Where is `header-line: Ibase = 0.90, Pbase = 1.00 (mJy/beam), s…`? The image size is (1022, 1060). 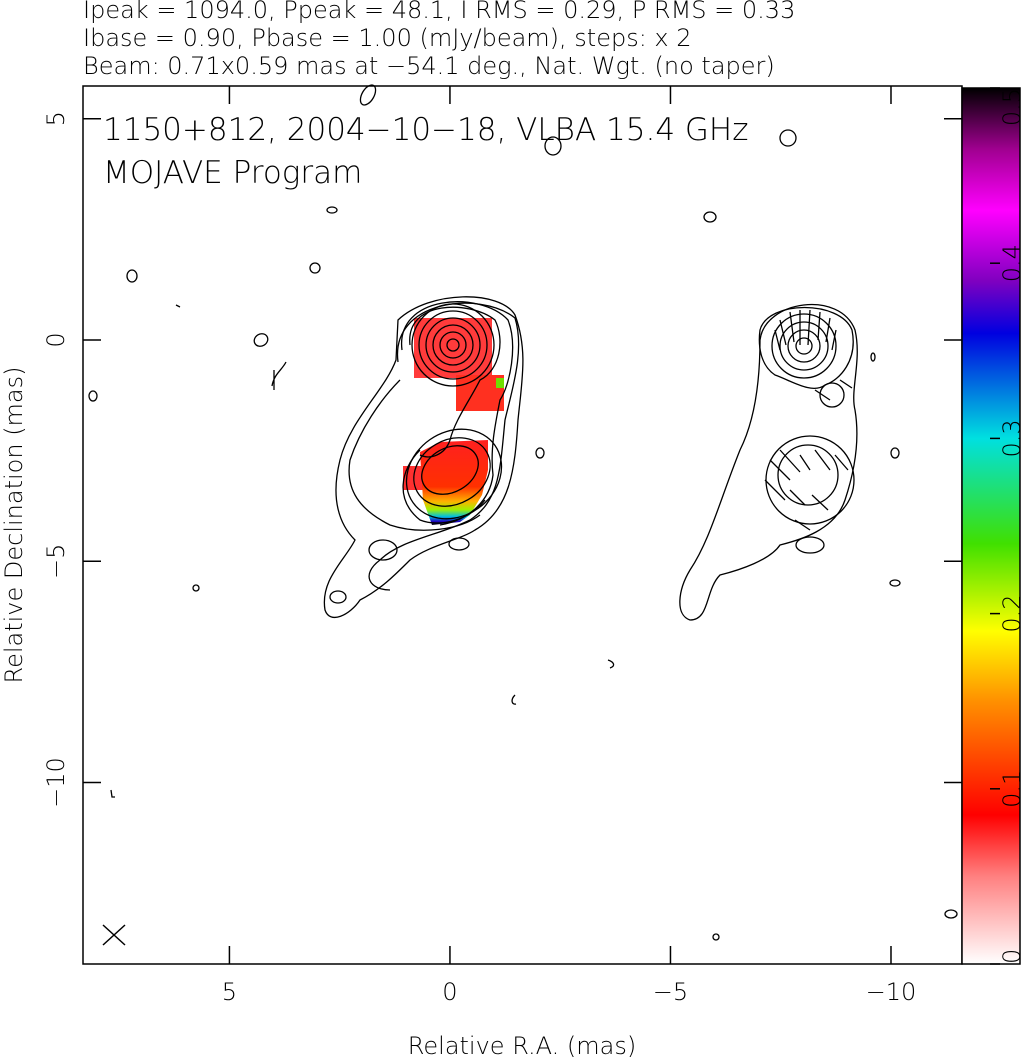
header-line: Ibase = 0.90, Pbase = 1.00 (mJy/beam), s… is located at coordinates (387, 38).